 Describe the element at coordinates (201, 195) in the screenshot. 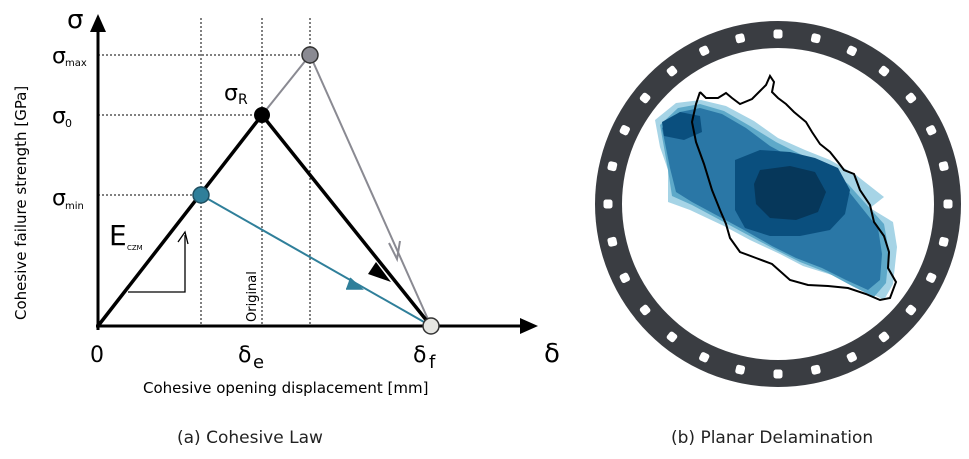

I see `sigma-min-node` at that location.